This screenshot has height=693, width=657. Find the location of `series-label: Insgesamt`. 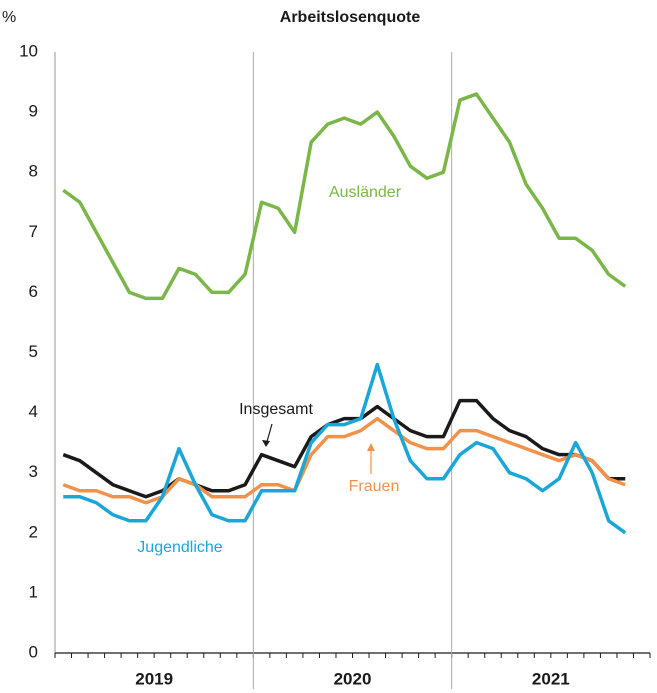

series-label: Insgesamt is located at coordinates (276, 409).